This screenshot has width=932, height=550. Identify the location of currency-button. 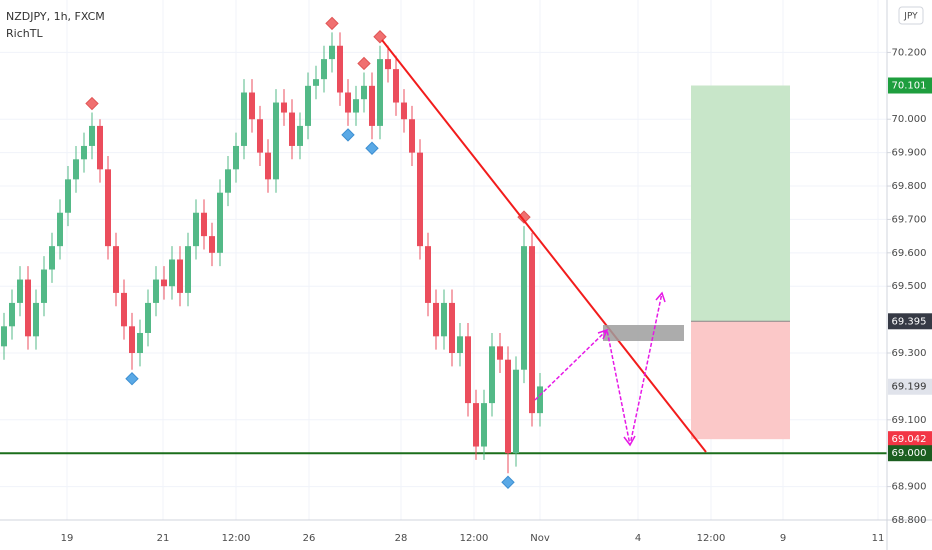
(911, 15).